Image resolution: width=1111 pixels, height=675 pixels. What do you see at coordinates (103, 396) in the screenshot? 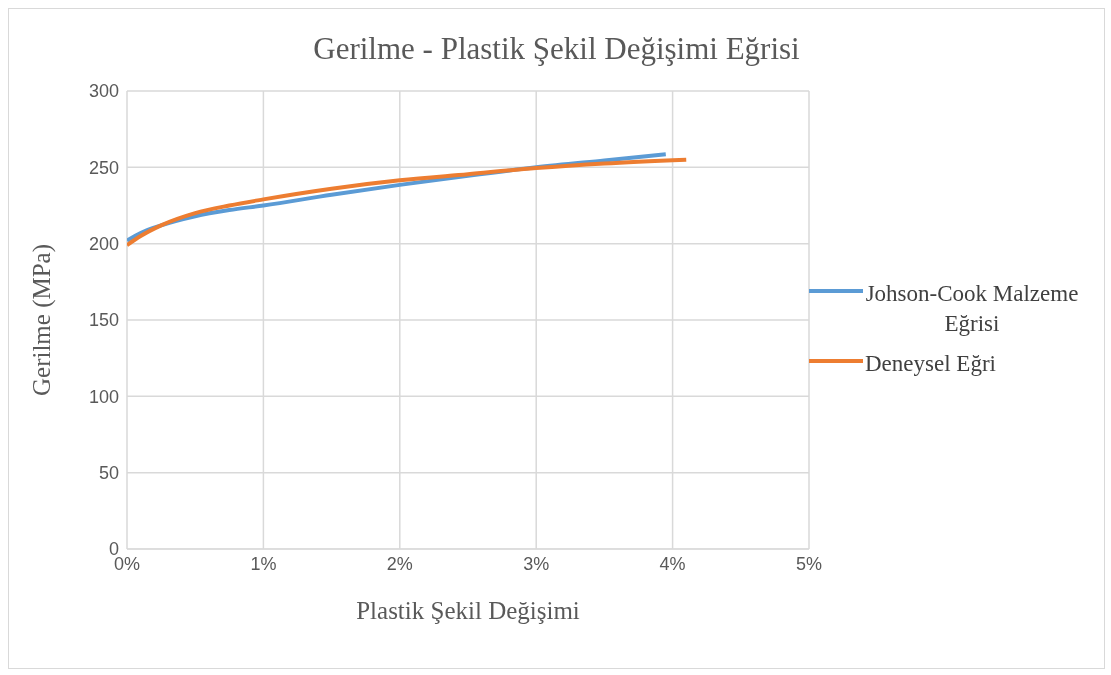
I see `y-tick-label: 100` at bounding box center [103, 396].